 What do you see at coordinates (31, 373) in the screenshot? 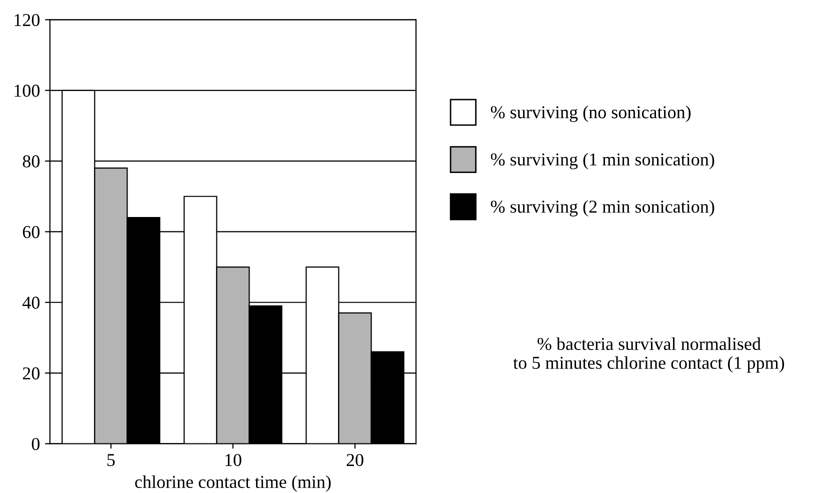
I see `y-tick-label: 20` at bounding box center [31, 373].